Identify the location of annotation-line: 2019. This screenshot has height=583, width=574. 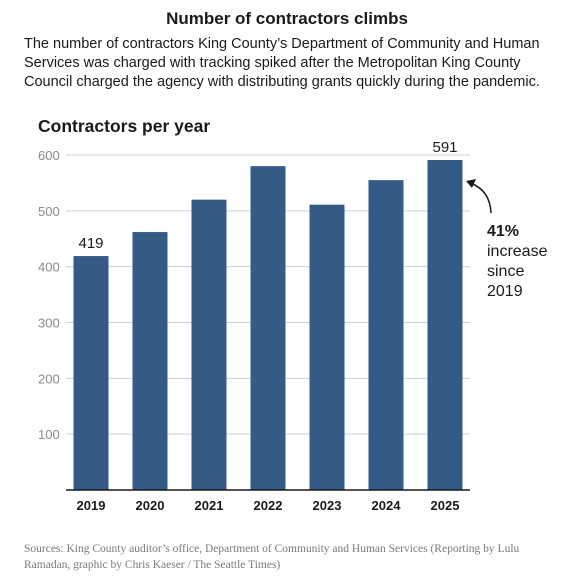
(505, 291).